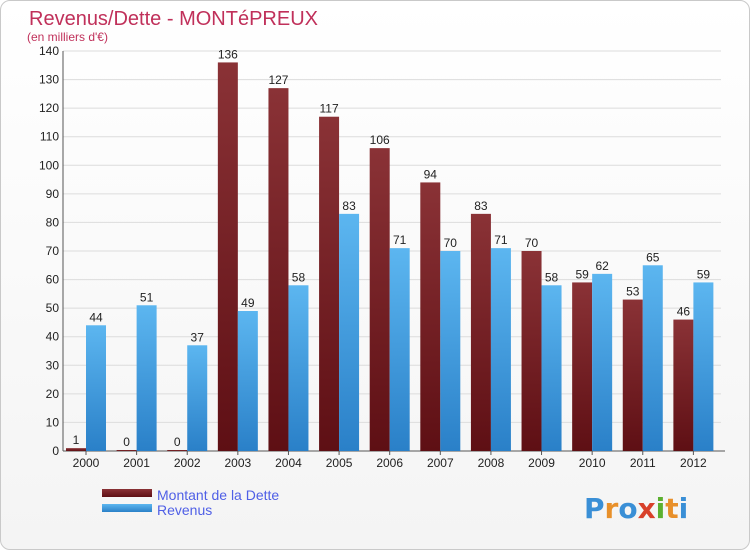  I want to click on debt-data-label: 46, so click(684, 312).